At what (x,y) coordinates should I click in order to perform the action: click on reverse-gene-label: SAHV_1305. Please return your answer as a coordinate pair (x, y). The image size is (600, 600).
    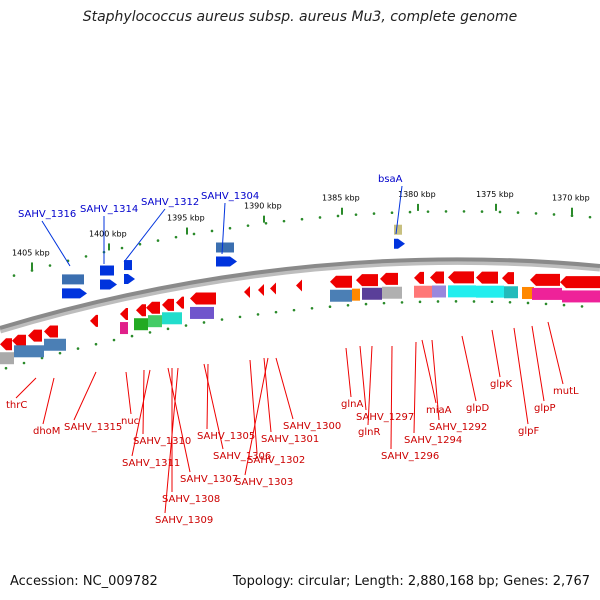
    Looking at the image, I should click on (226, 436).